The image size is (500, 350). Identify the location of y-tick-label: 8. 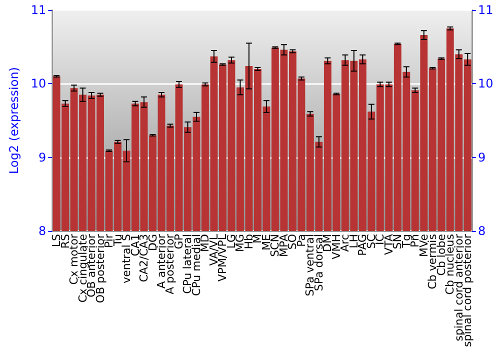
(42, 231).